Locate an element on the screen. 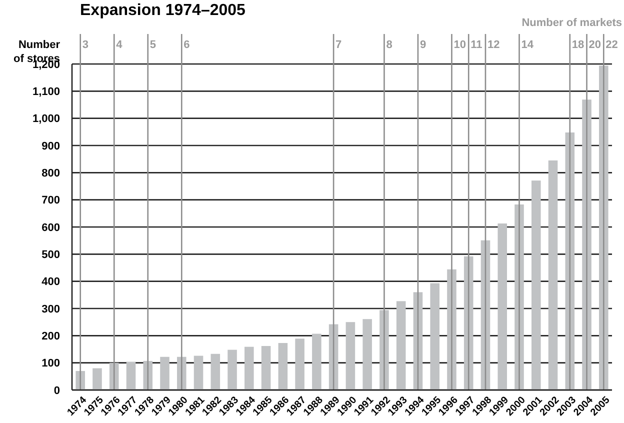 The width and height of the screenshot is (624, 423). ref-line-label: 9 is located at coordinates (423, 45).